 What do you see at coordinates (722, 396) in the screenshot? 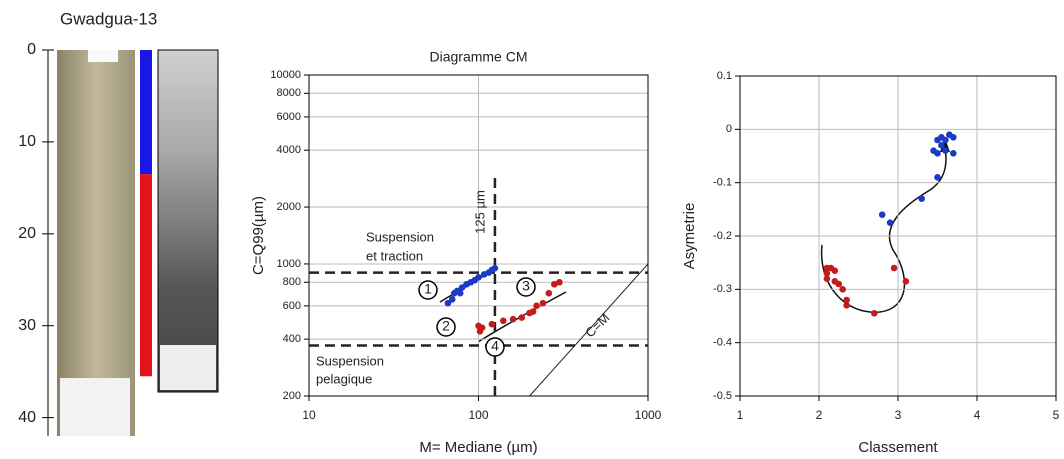
I see `y-tick-label: -0.5` at bounding box center [722, 396].